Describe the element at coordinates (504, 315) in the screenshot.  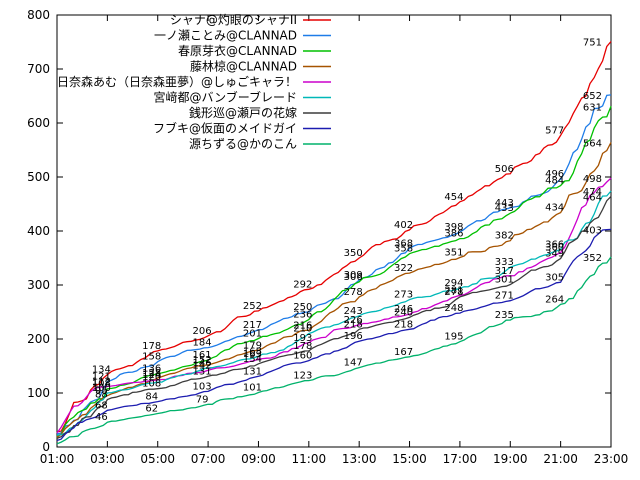
I see `point-label-8-9: 235` at that location.